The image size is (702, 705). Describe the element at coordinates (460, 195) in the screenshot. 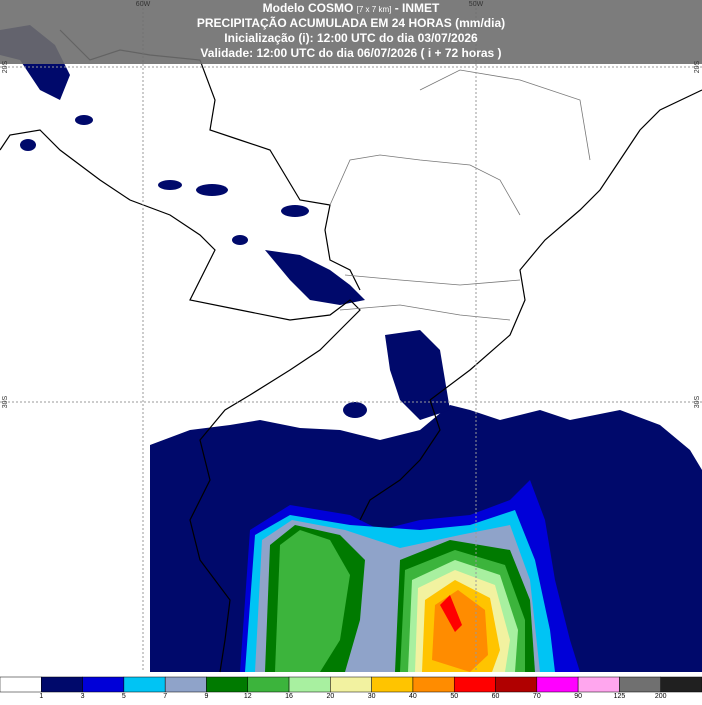

I see `state-borders` at that location.